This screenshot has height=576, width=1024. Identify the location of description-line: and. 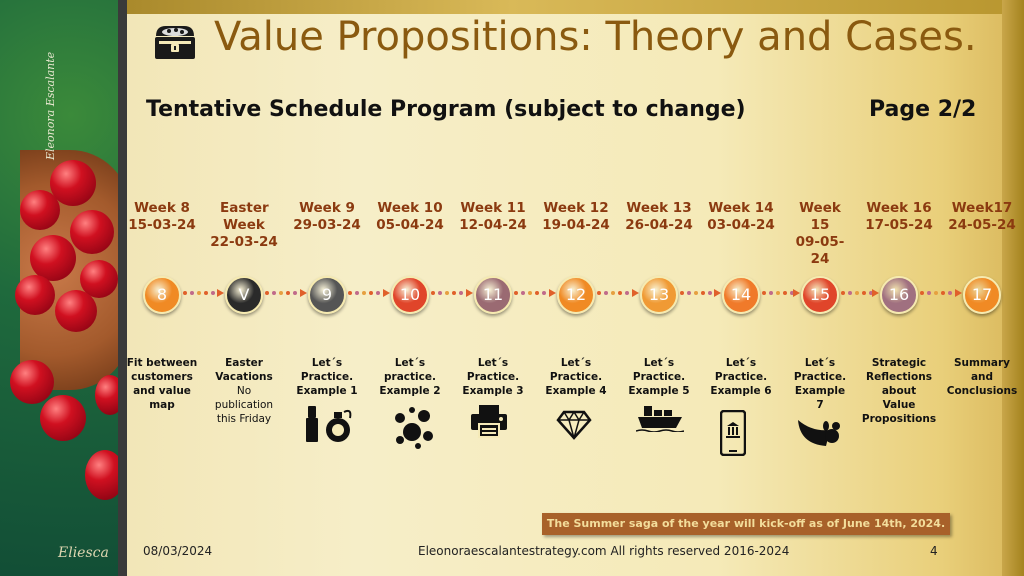
(982, 377).